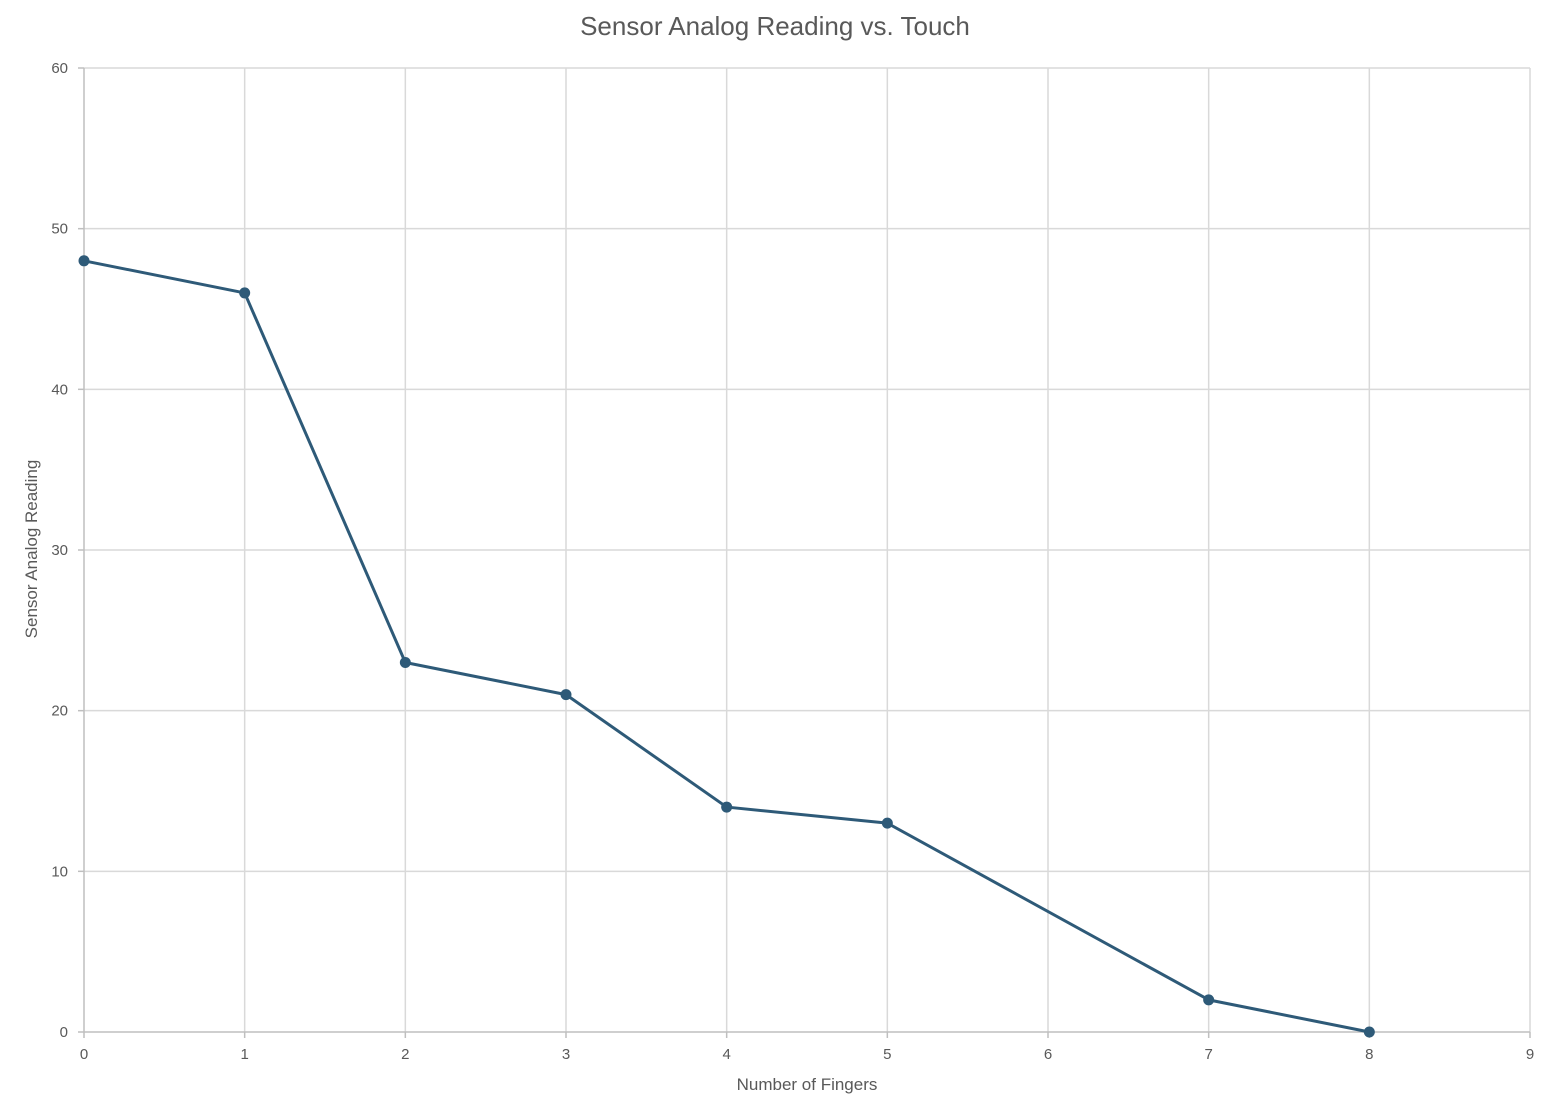 This screenshot has height=1120, width=1558. What do you see at coordinates (31, 549) in the screenshot?
I see `y-axis-title: Sensor Analog Reading` at bounding box center [31, 549].